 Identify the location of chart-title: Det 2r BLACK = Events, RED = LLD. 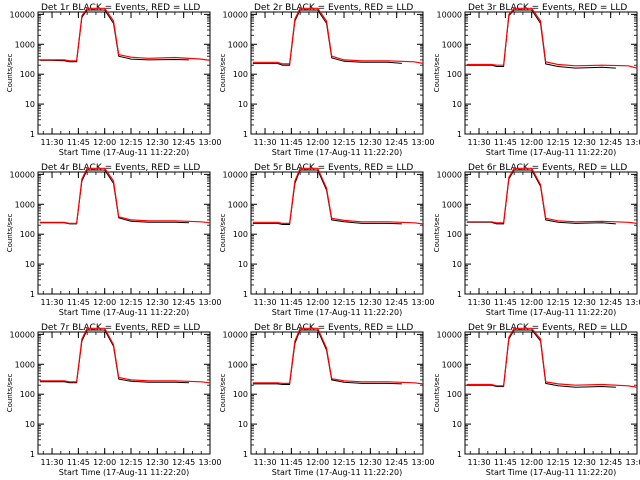
(333, 8).